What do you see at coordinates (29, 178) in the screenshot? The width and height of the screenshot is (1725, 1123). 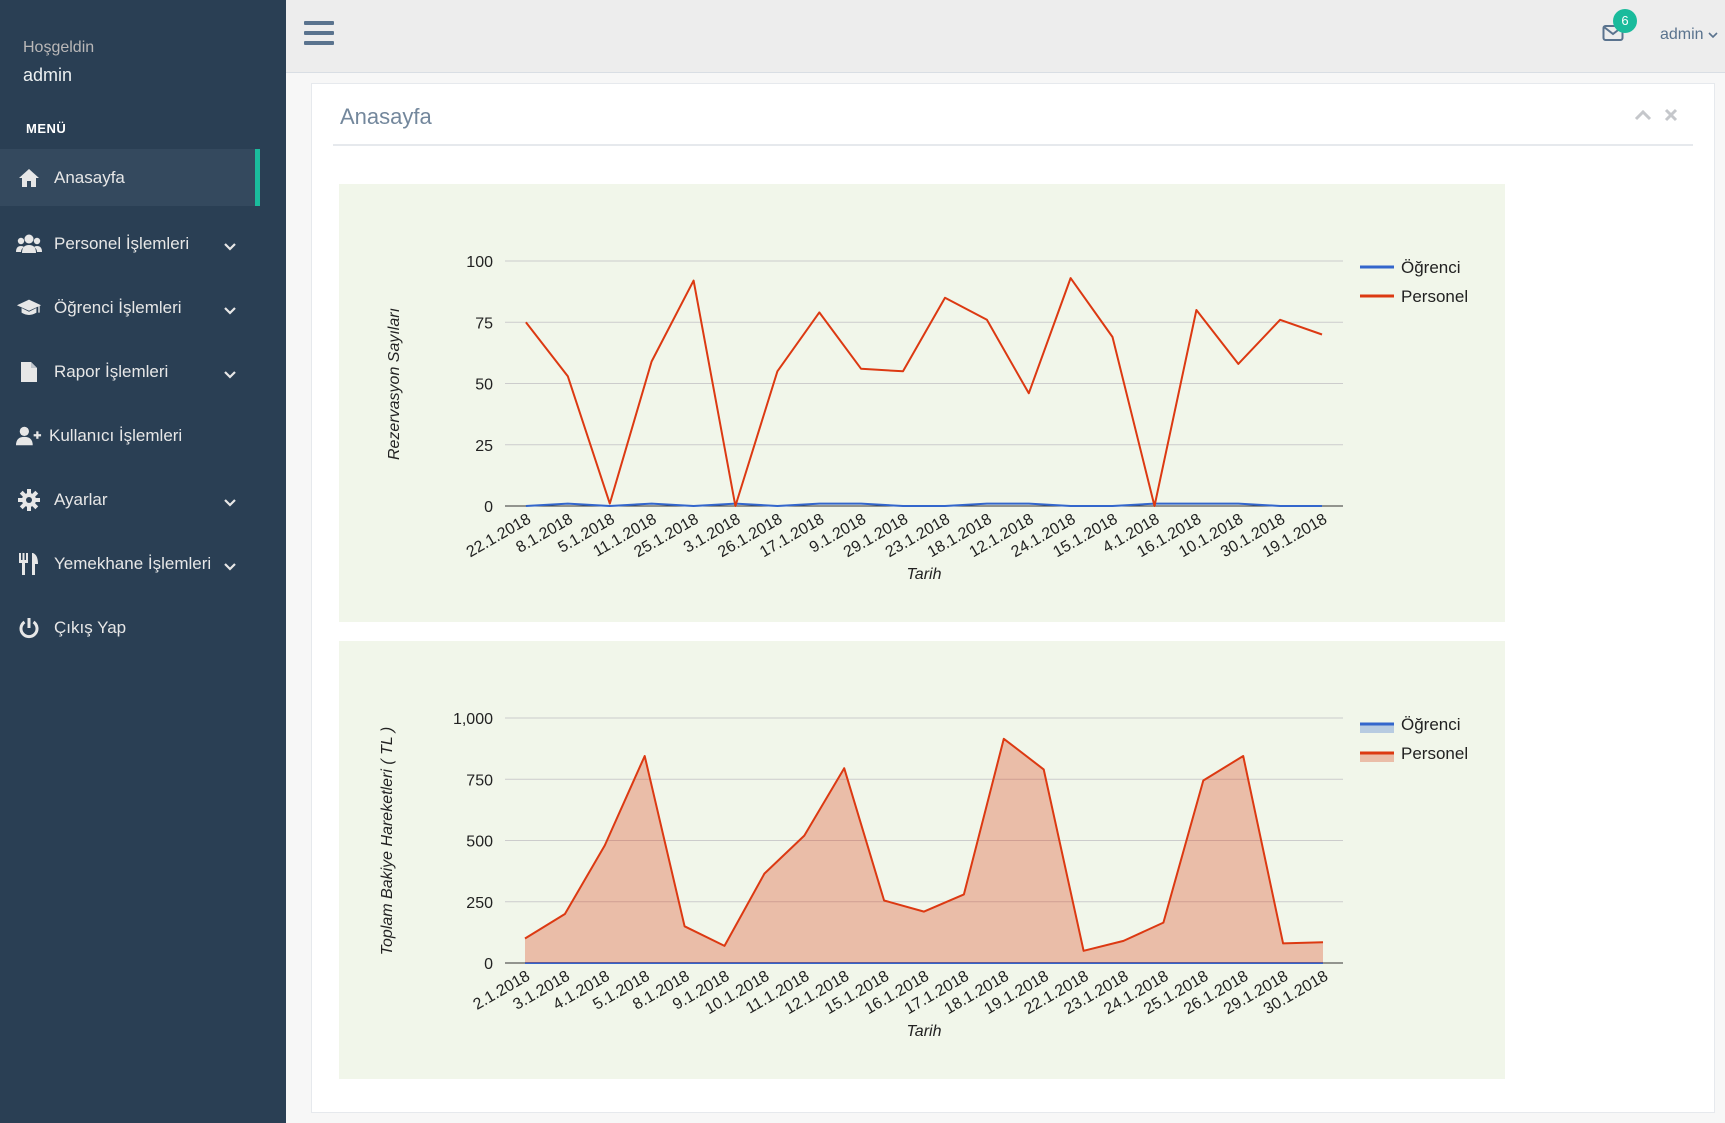 I see `home-icon` at bounding box center [29, 178].